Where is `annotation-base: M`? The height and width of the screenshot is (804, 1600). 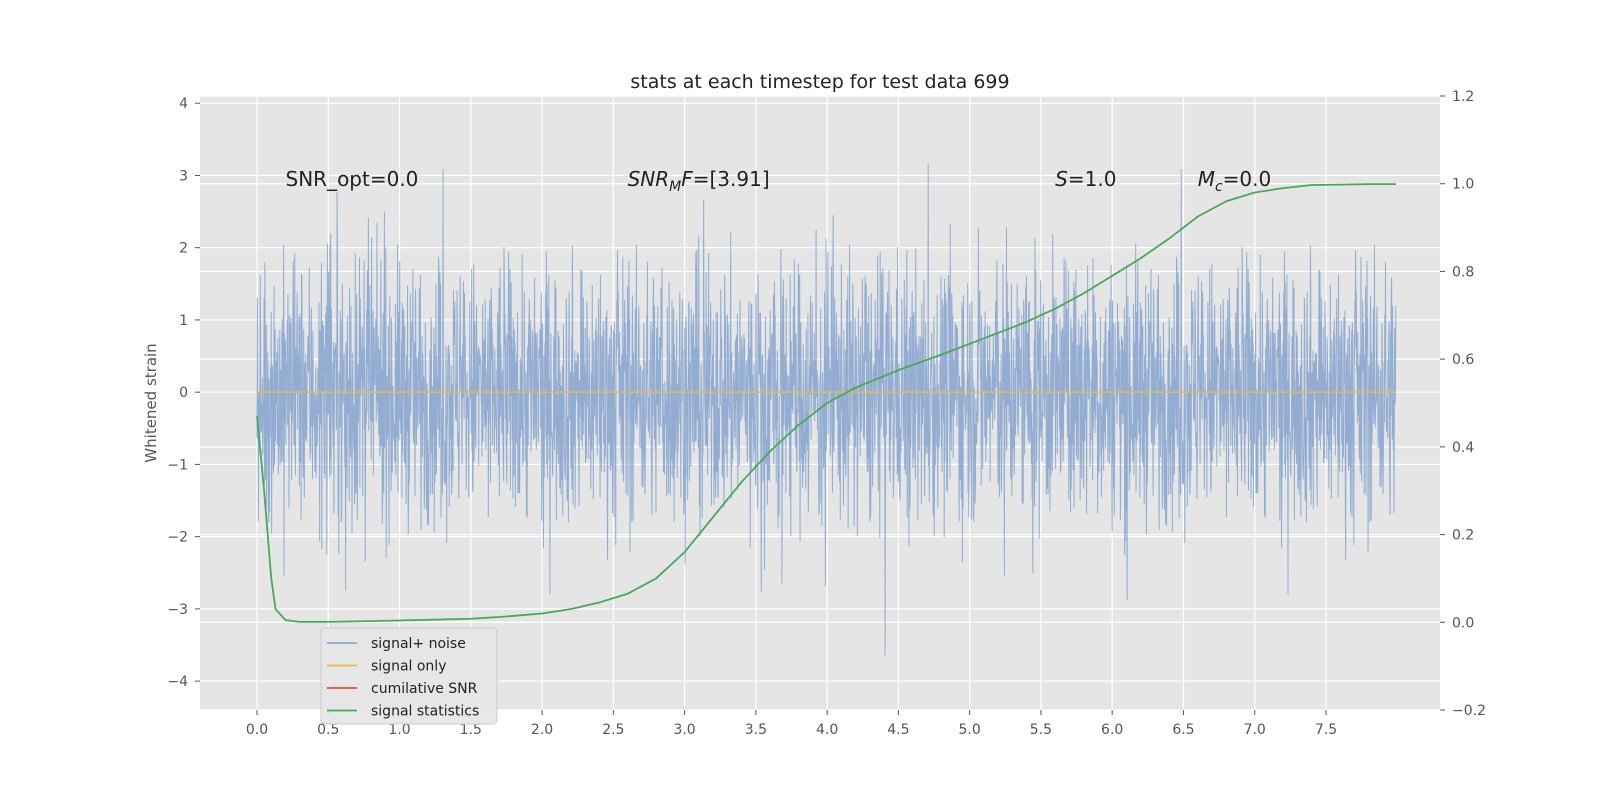 annotation-base: M is located at coordinates (1206, 179).